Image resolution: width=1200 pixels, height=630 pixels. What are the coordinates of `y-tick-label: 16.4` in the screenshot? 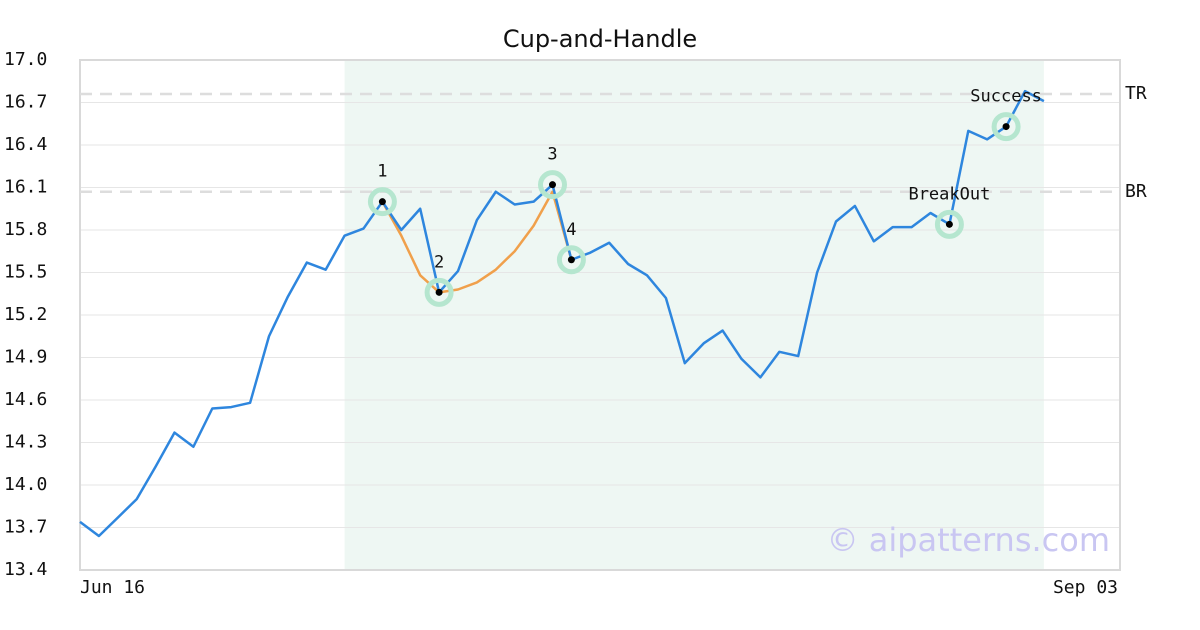 It's located at (25, 144).